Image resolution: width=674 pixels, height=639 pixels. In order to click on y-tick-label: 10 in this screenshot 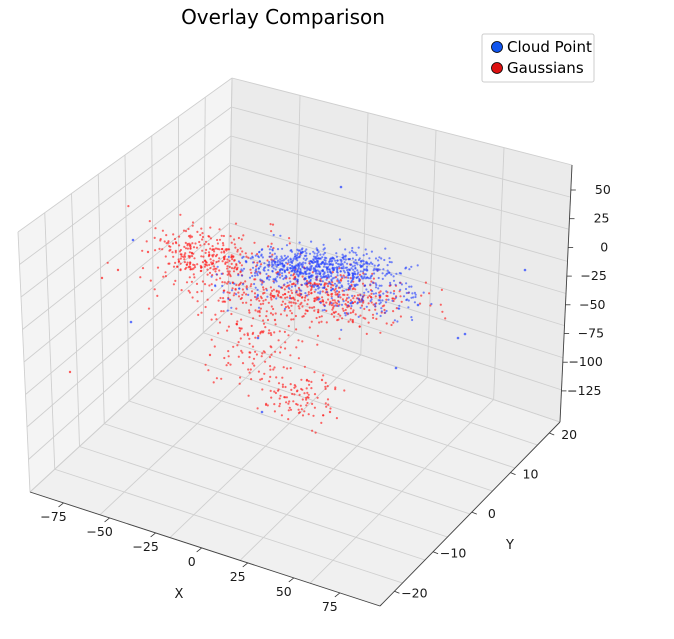, I will do `click(531, 474)`.